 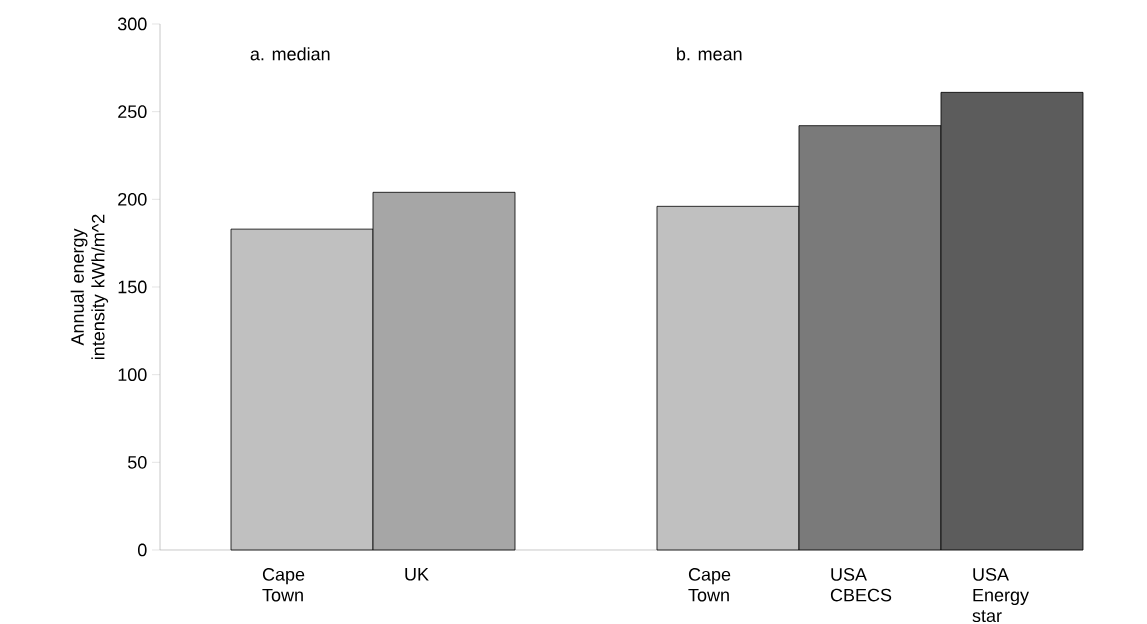 I want to click on y-axis-title: Annual energy intensity kWh/m^2, so click(x=89, y=287).